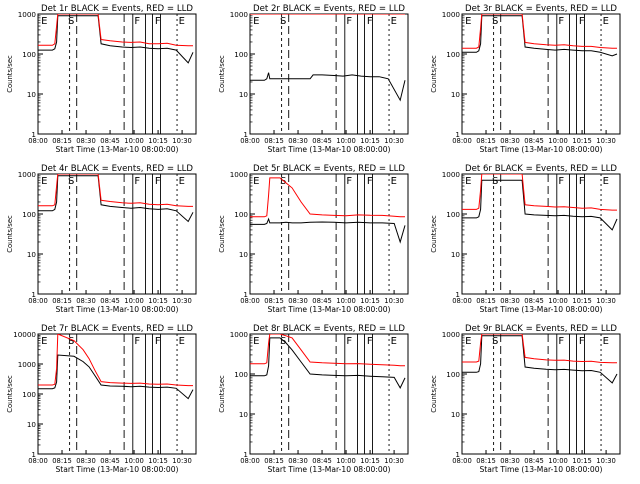  I want to click on y-tick-label: 1000, so click(451, 174).